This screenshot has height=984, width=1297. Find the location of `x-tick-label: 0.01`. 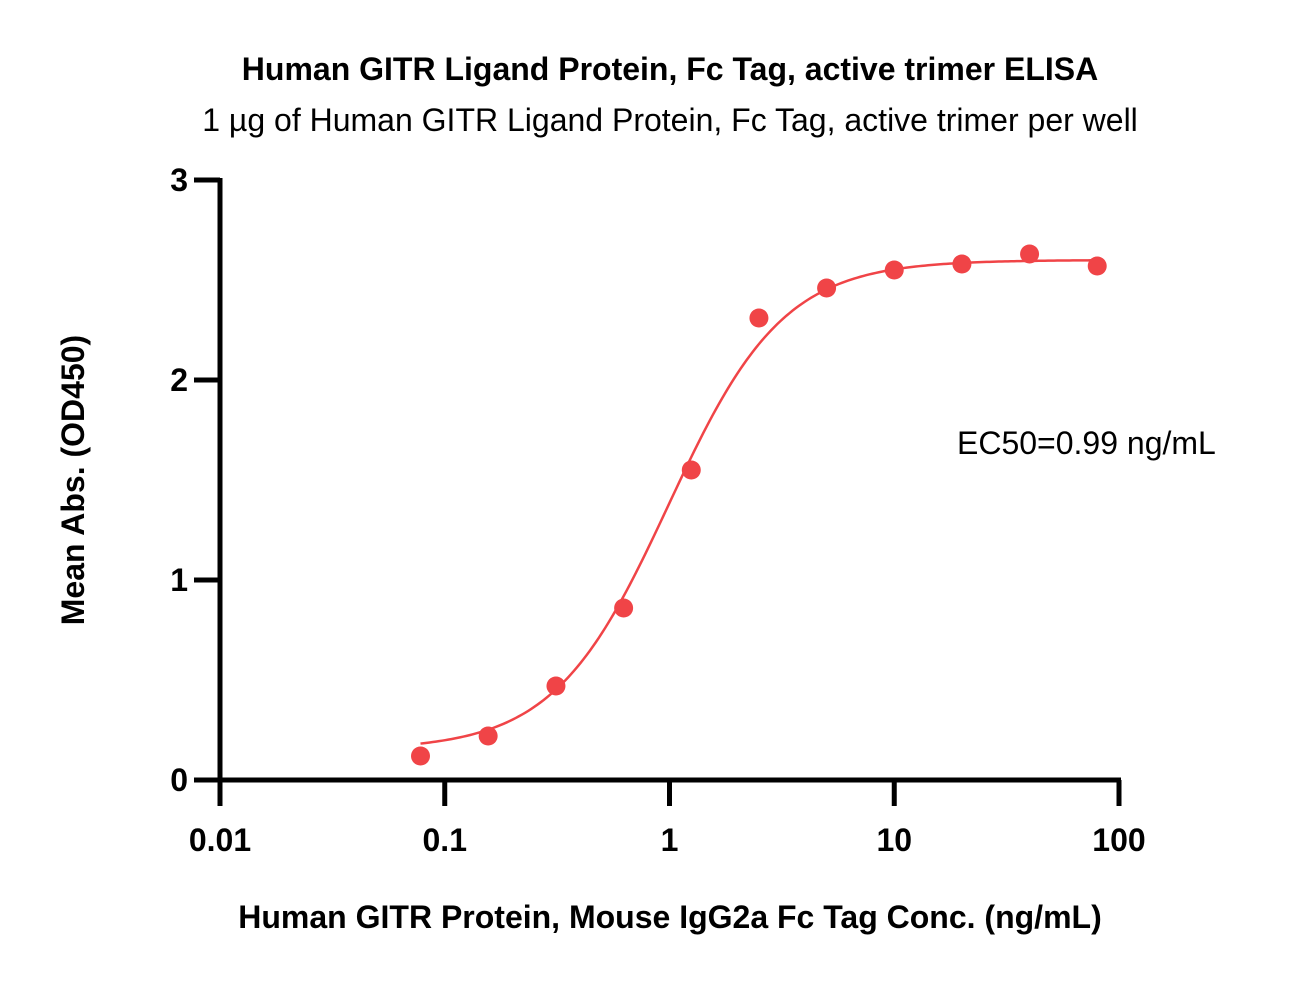

x-tick-label: 0.01 is located at coordinates (220, 840).